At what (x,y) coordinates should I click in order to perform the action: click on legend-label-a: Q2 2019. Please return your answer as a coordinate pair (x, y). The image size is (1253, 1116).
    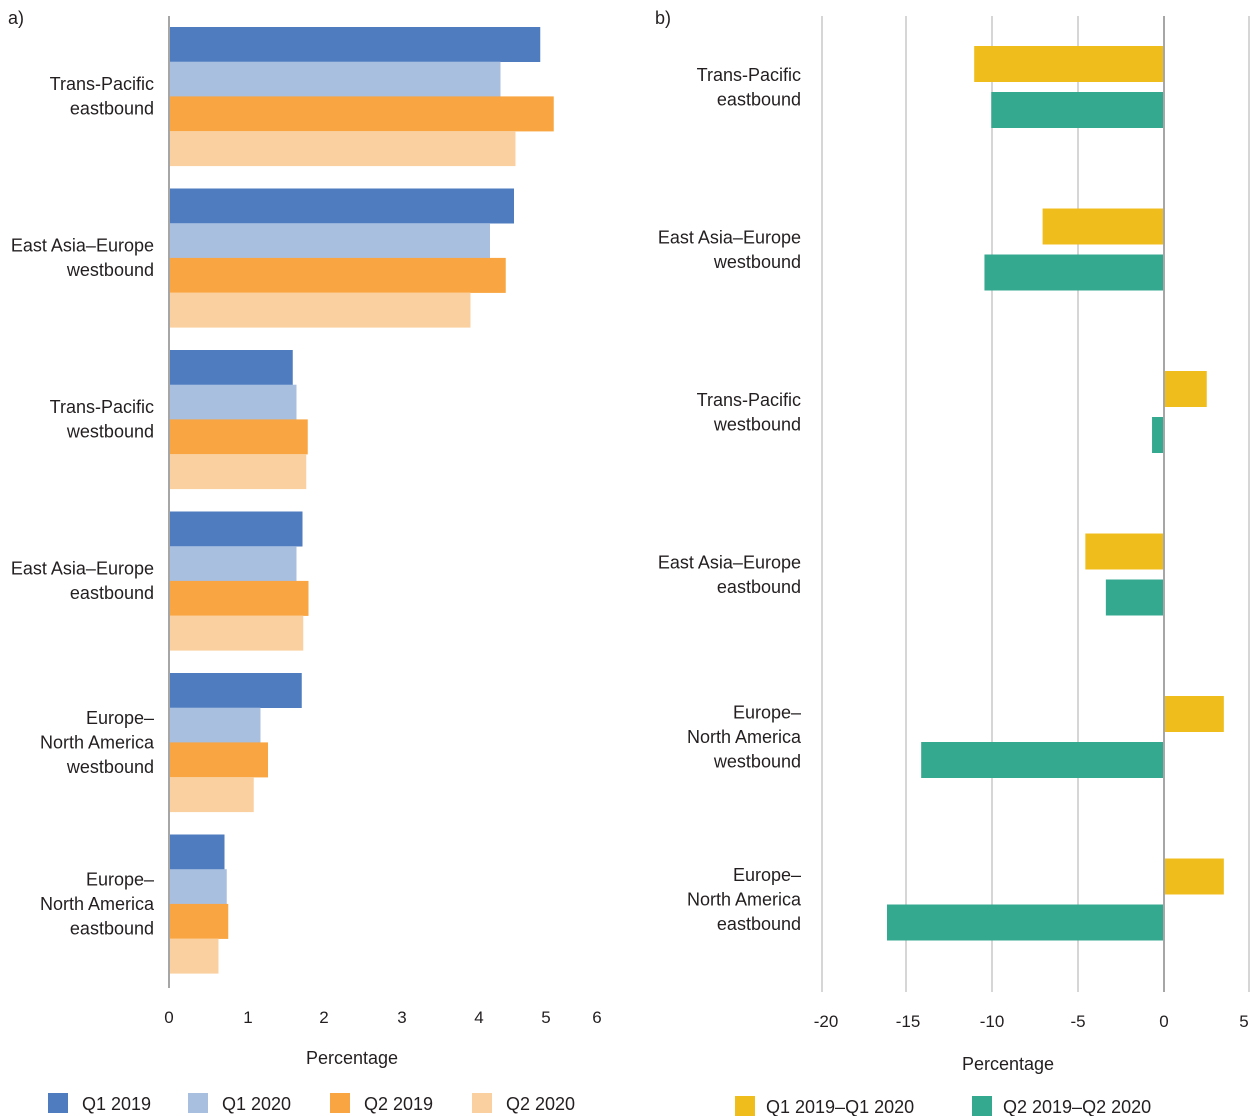
    Looking at the image, I should click on (398, 1104).